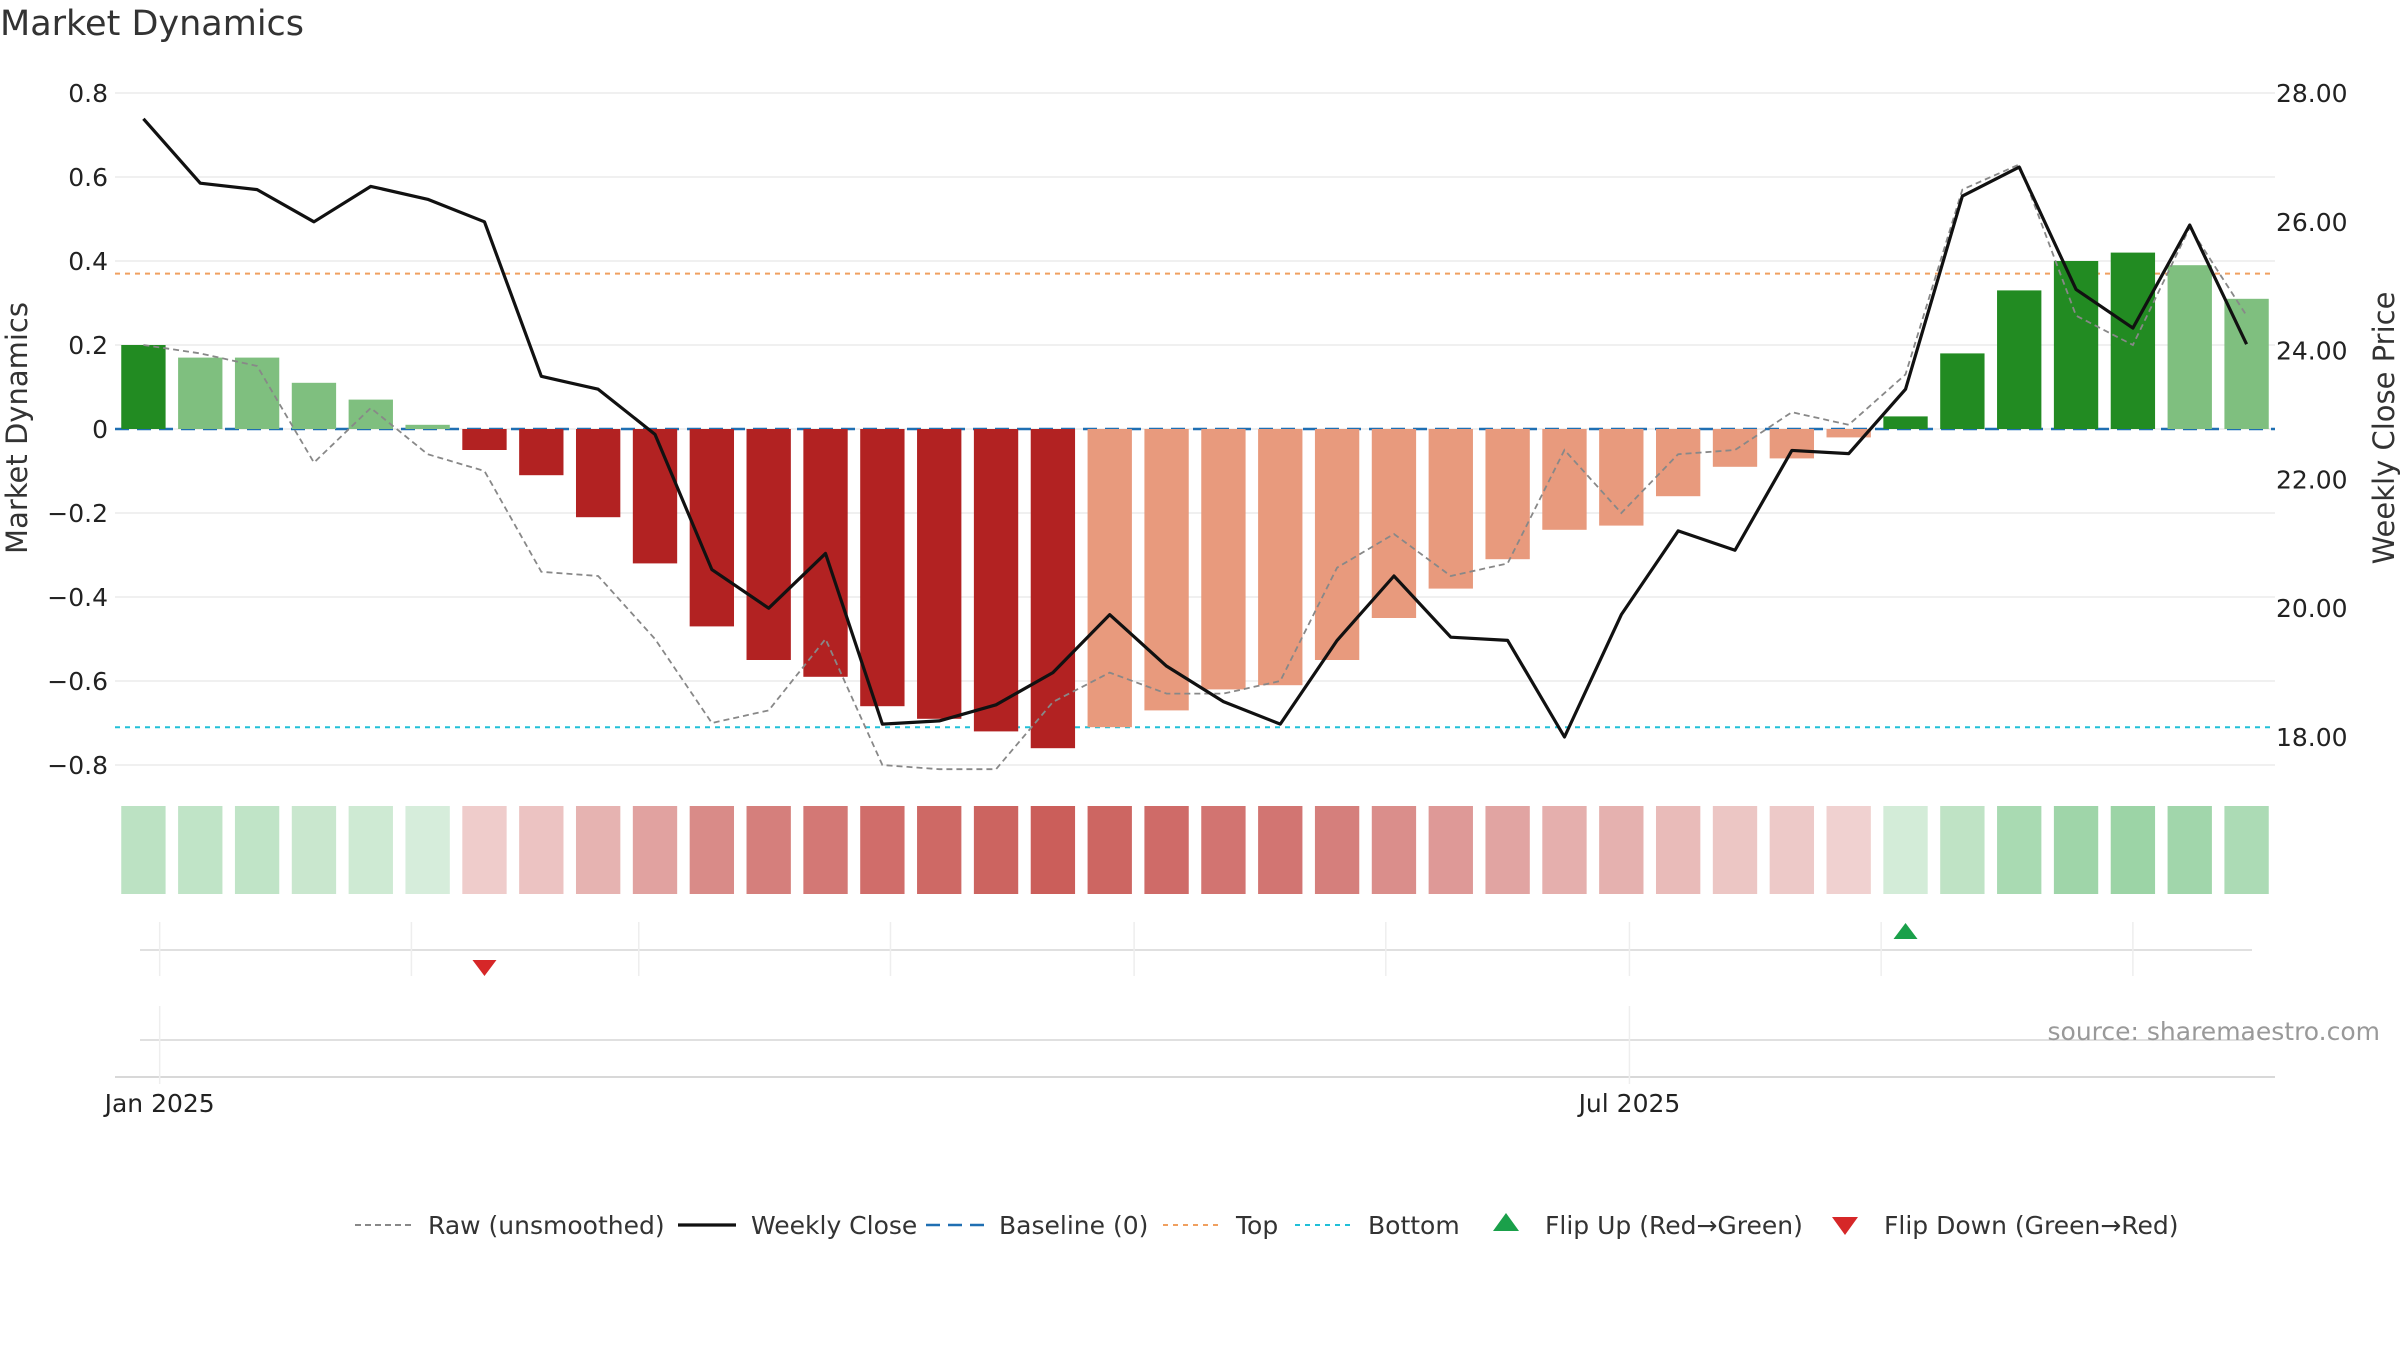  What do you see at coordinates (1073, 1225) in the screenshot?
I see `legend-label: Baseline (0)` at bounding box center [1073, 1225].